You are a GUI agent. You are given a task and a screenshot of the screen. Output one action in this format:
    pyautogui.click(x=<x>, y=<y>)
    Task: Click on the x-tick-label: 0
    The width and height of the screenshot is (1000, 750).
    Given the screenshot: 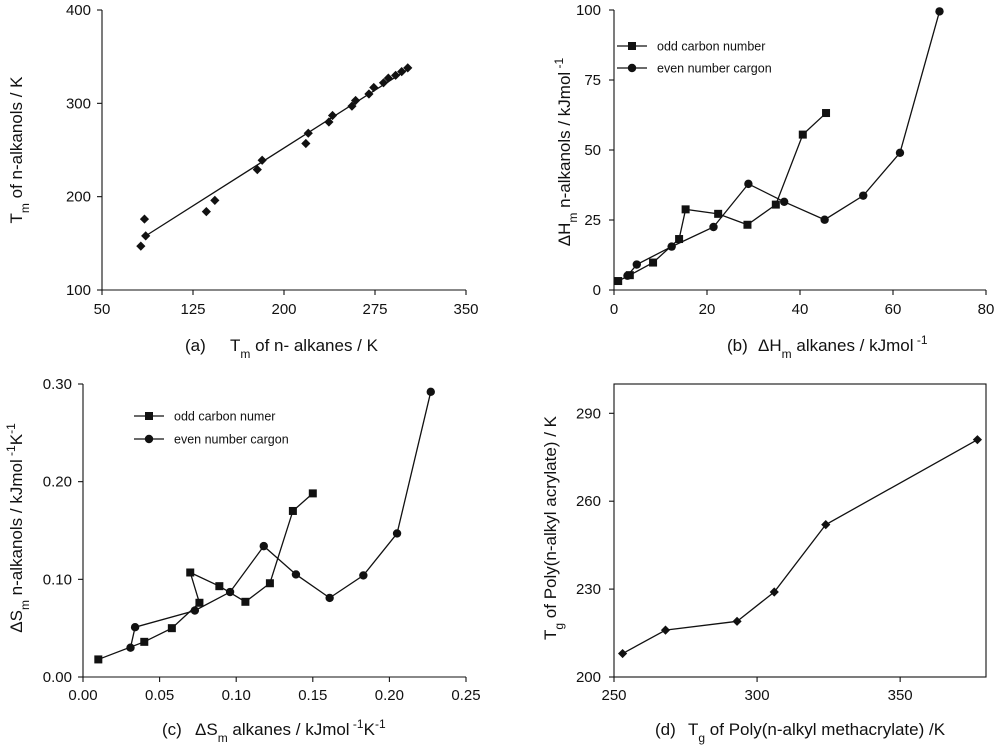 What is the action you would take?
    pyautogui.click(x=614, y=309)
    